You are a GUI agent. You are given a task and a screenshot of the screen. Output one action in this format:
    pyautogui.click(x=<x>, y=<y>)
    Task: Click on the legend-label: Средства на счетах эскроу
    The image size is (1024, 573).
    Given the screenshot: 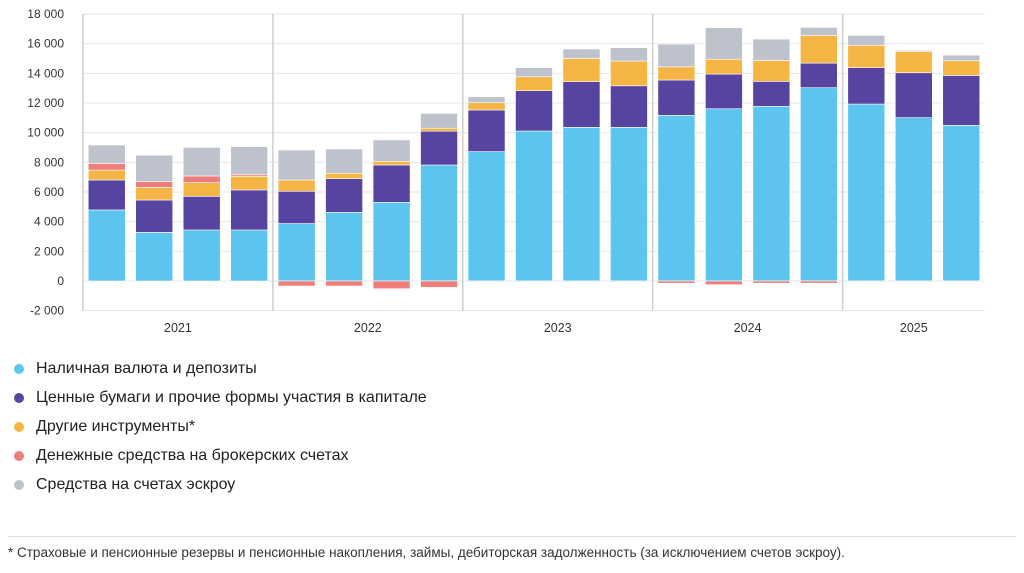 What is the action you would take?
    pyautogui.click(x=136, y=484)
    